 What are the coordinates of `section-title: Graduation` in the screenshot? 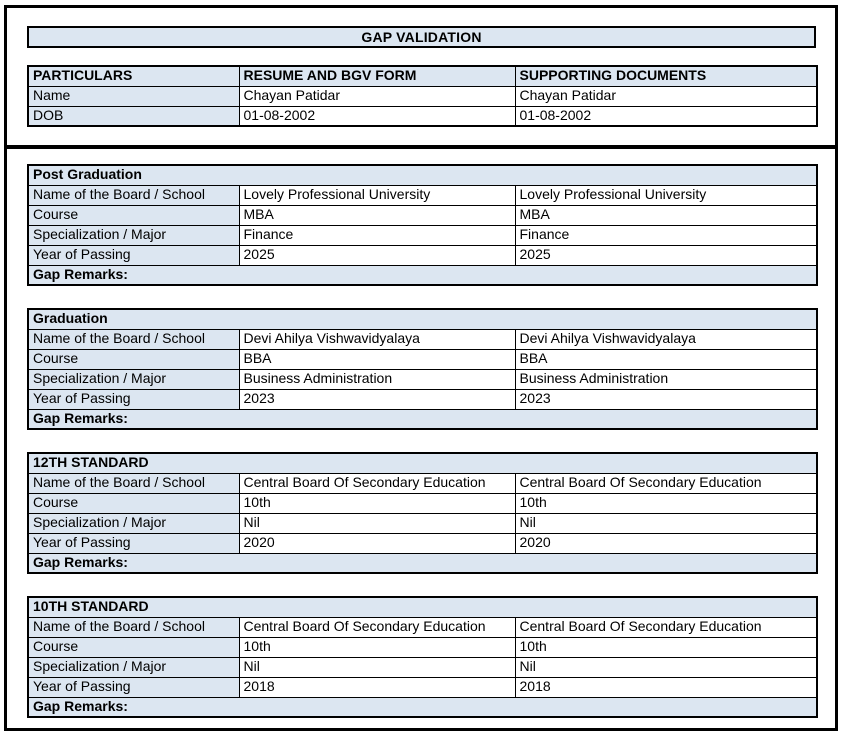 It's located at (422, 319).